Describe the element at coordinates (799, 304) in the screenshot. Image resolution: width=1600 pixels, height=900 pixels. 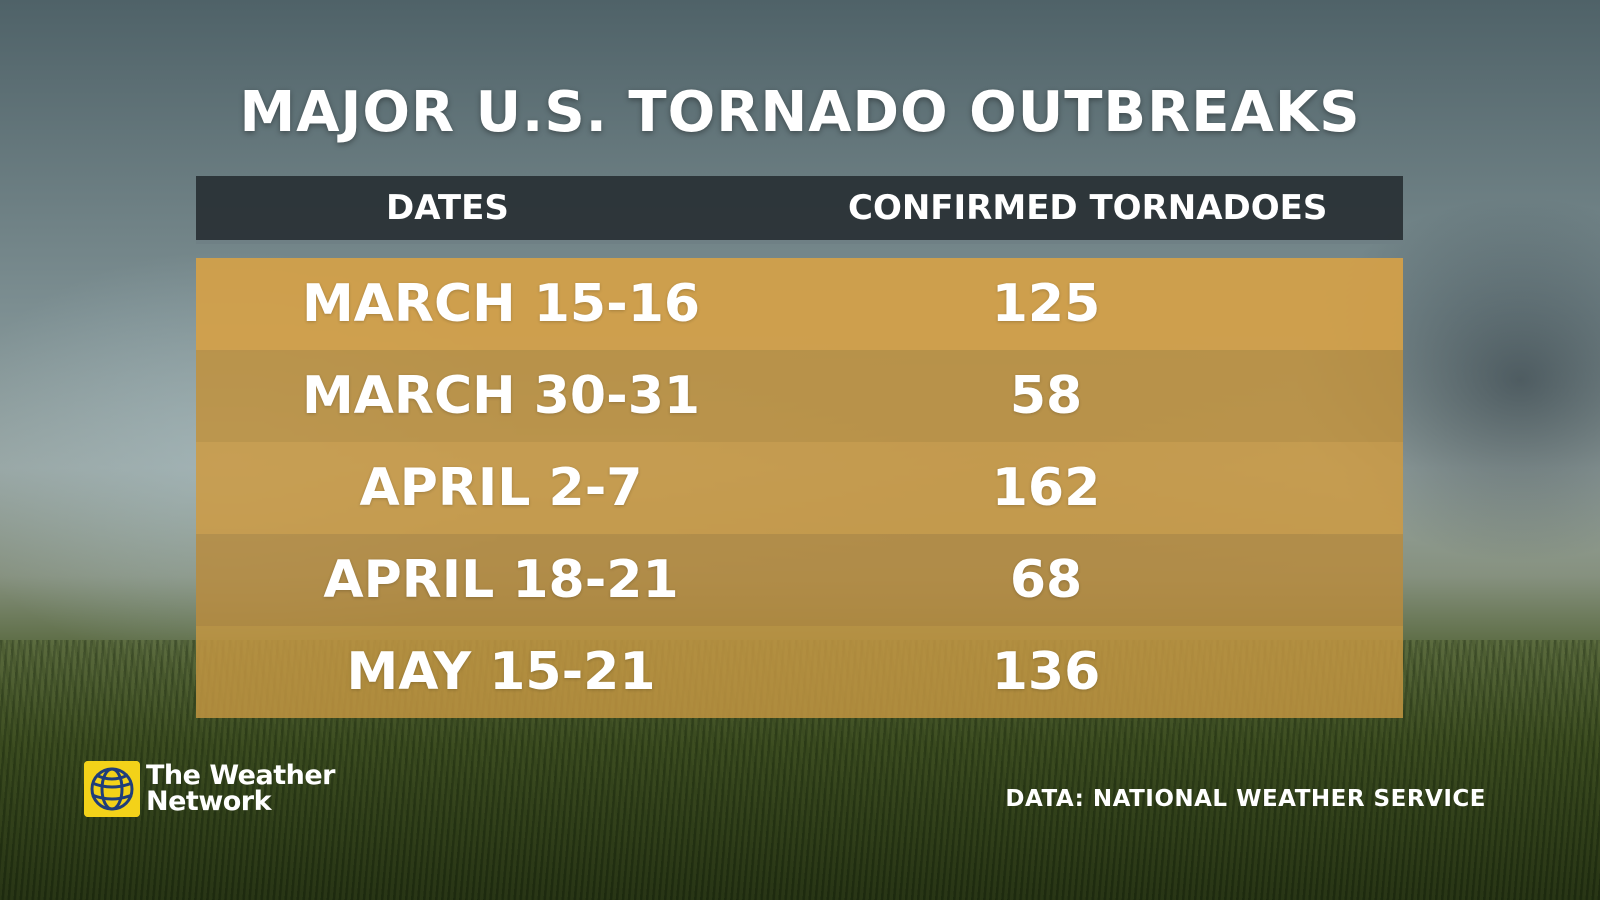
I see `table-row: MARCH 15-16 125` at that location.